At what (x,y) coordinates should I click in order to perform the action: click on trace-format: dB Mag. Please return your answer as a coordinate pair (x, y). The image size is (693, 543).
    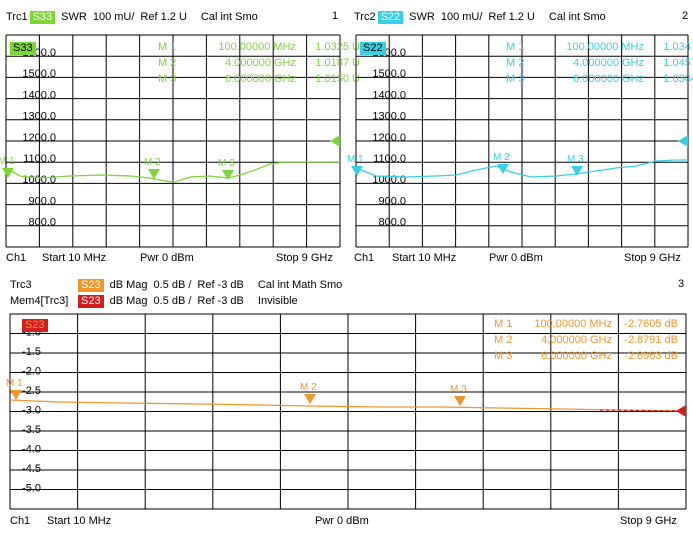
    Looking at the image, I should click on (128, 301).